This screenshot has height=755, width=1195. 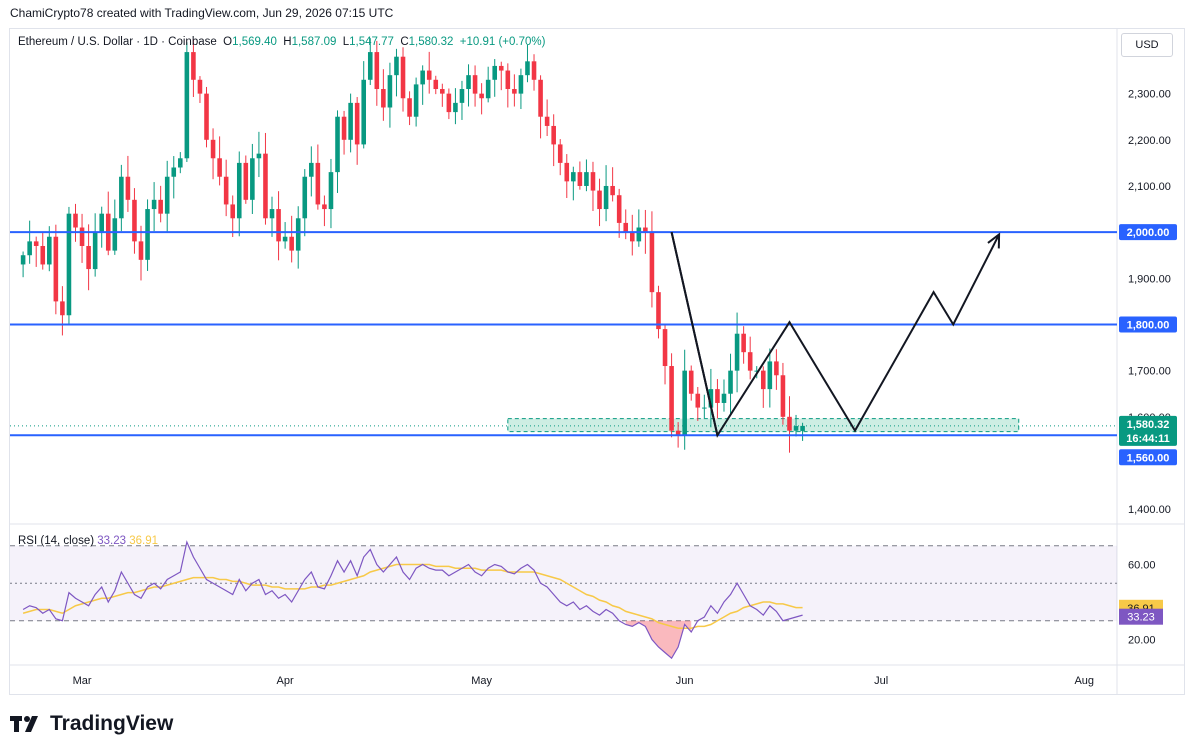 I want to click on projection-arrowhead, so click(x=994, y=240).